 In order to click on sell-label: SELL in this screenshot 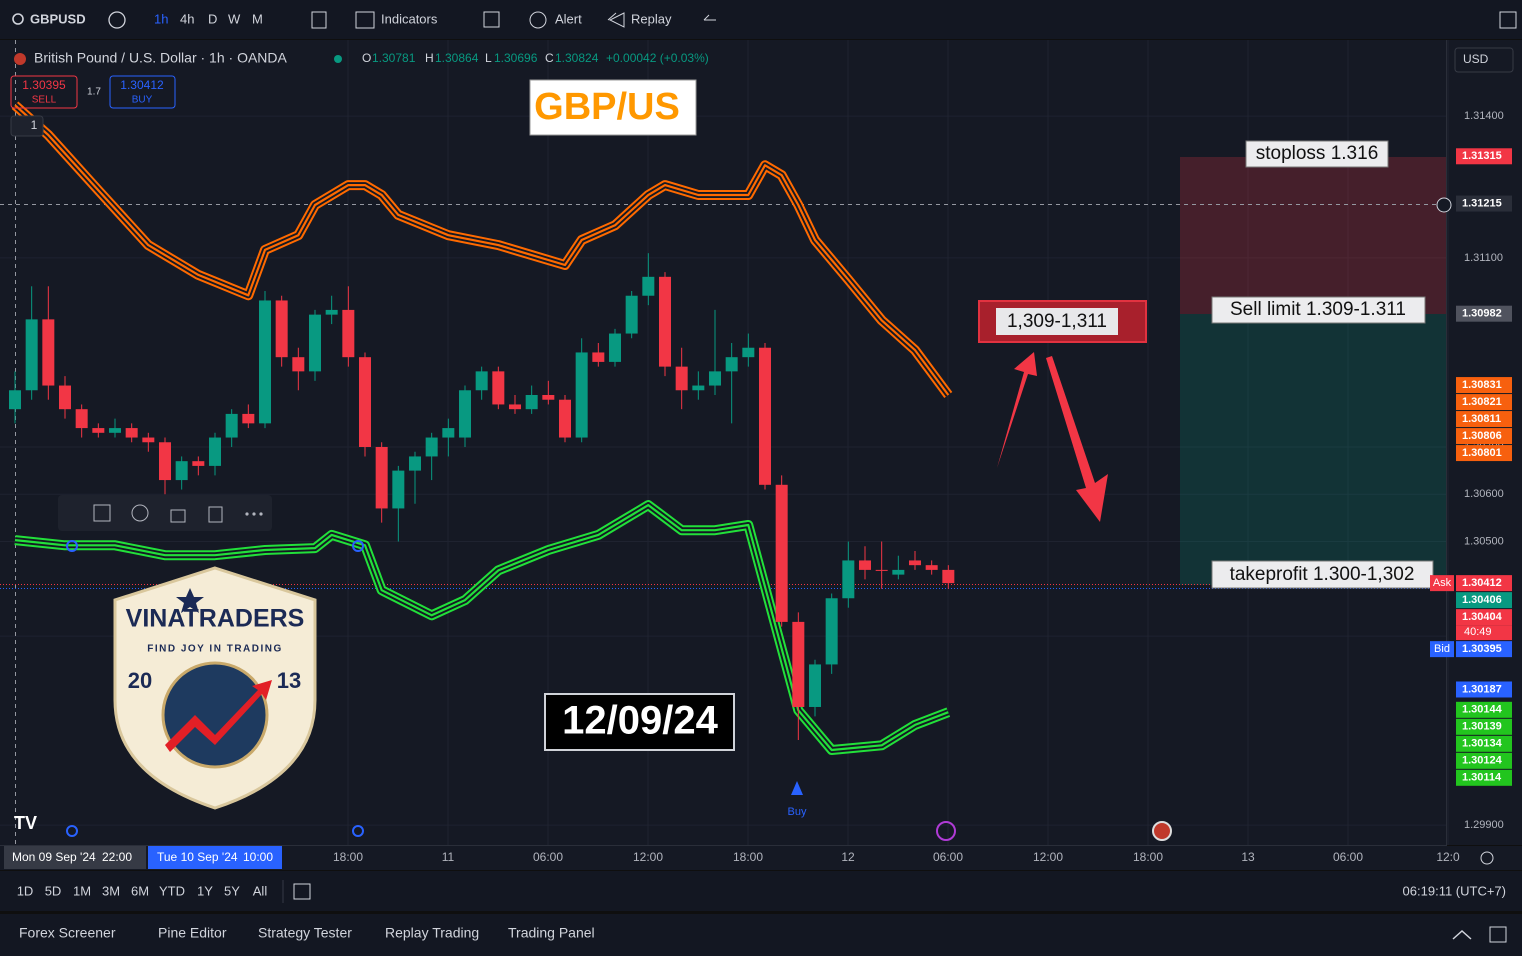, I will do `click(44, 100)`.